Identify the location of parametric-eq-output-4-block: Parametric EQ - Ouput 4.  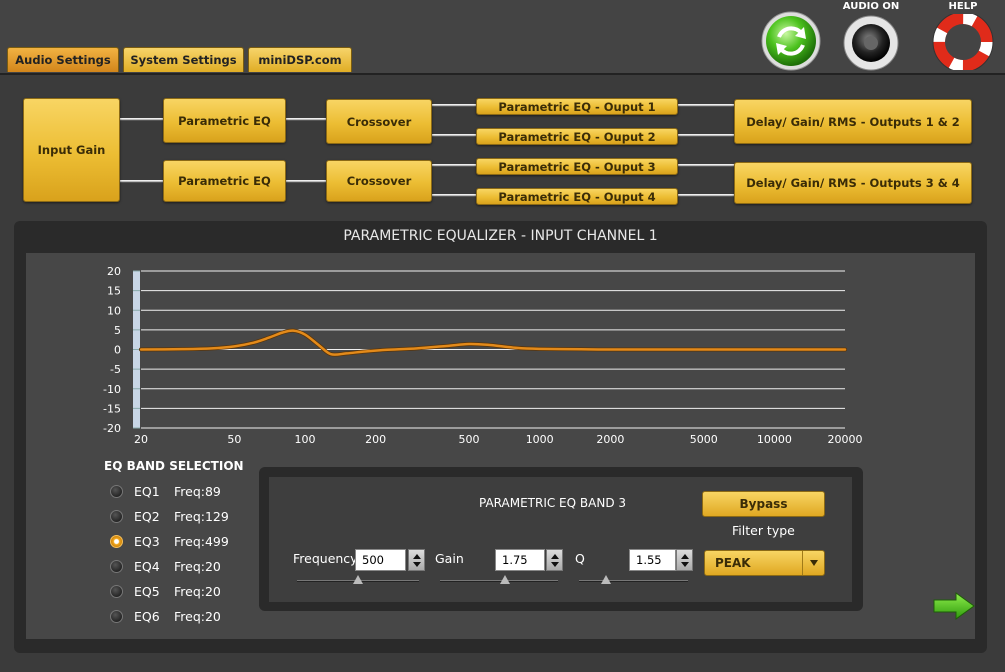
(577, 196).